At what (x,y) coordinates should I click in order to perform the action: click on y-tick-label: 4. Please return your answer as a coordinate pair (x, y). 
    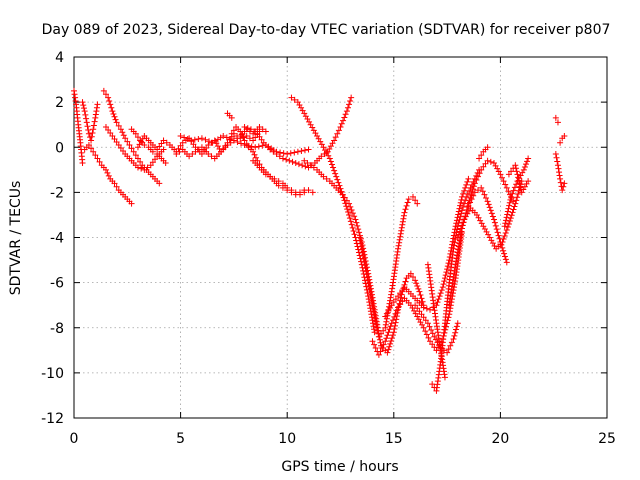
    Looking at the image, I should click on (59, 58).